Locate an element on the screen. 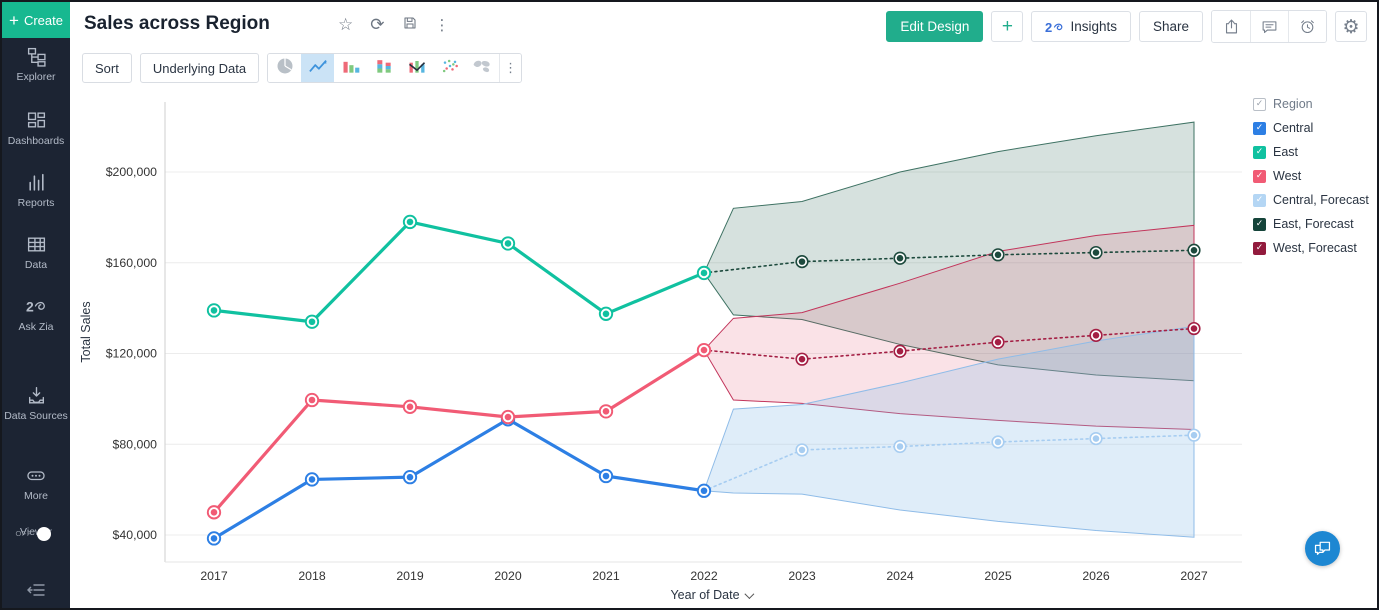 This screenshot has width=1379, height=610. chart-type-pie is located at coordinates (285, 68).